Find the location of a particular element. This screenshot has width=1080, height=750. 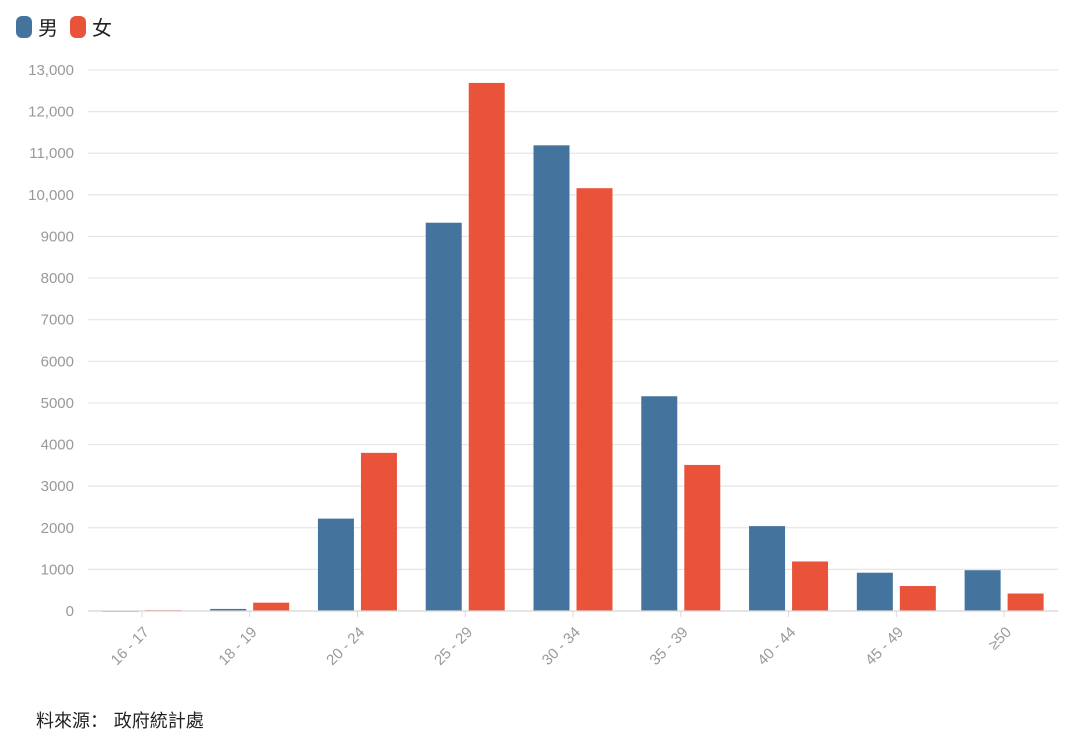

y-tick-label: 0 is located at coordinates (70, 611).